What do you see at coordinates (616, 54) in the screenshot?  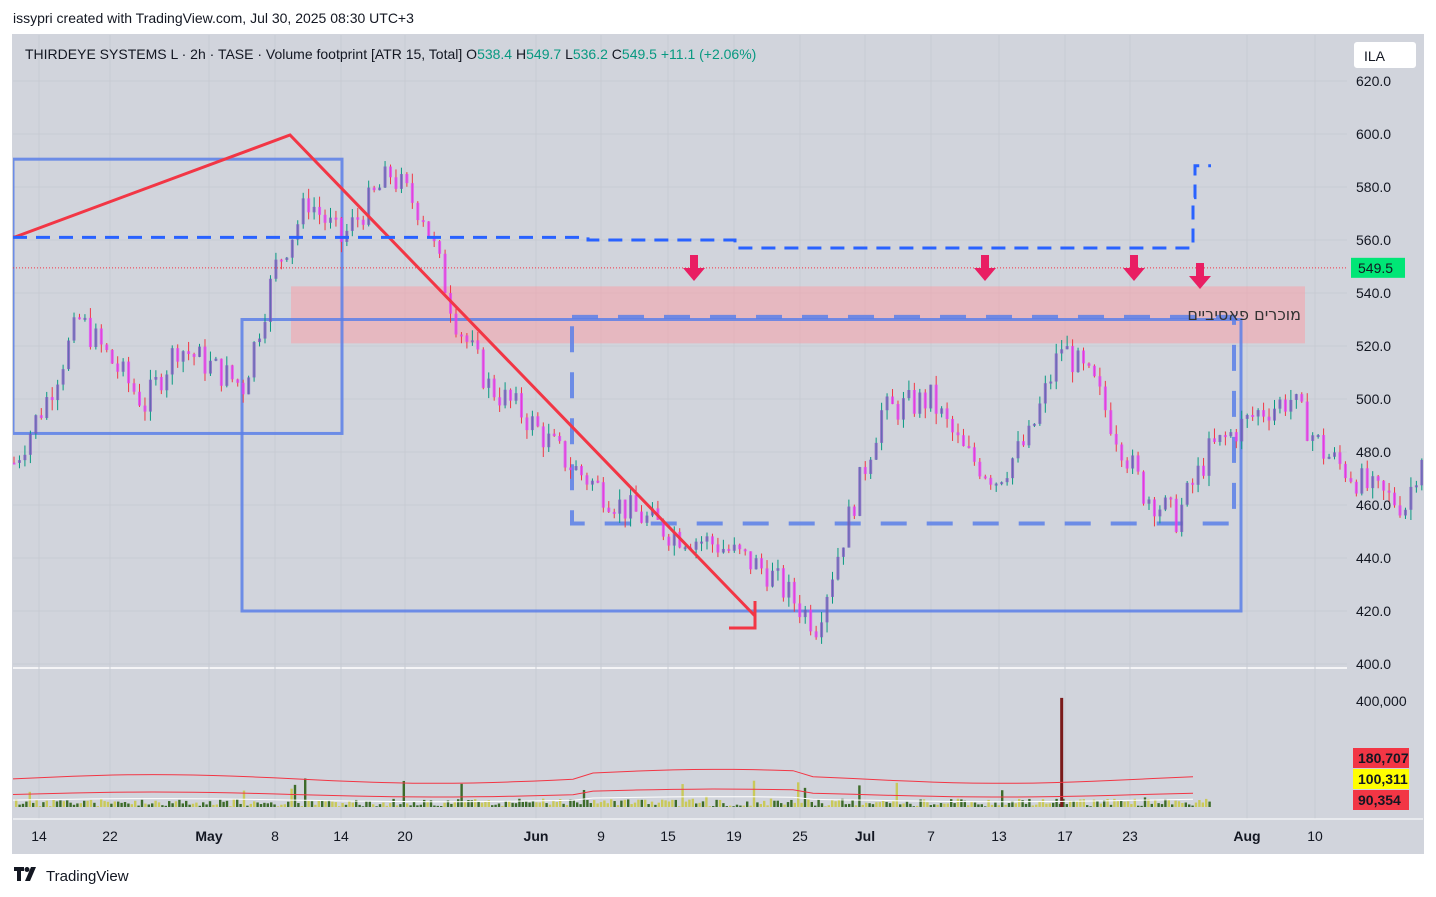 I see `close-label: C` at bounding box center [616, 54].